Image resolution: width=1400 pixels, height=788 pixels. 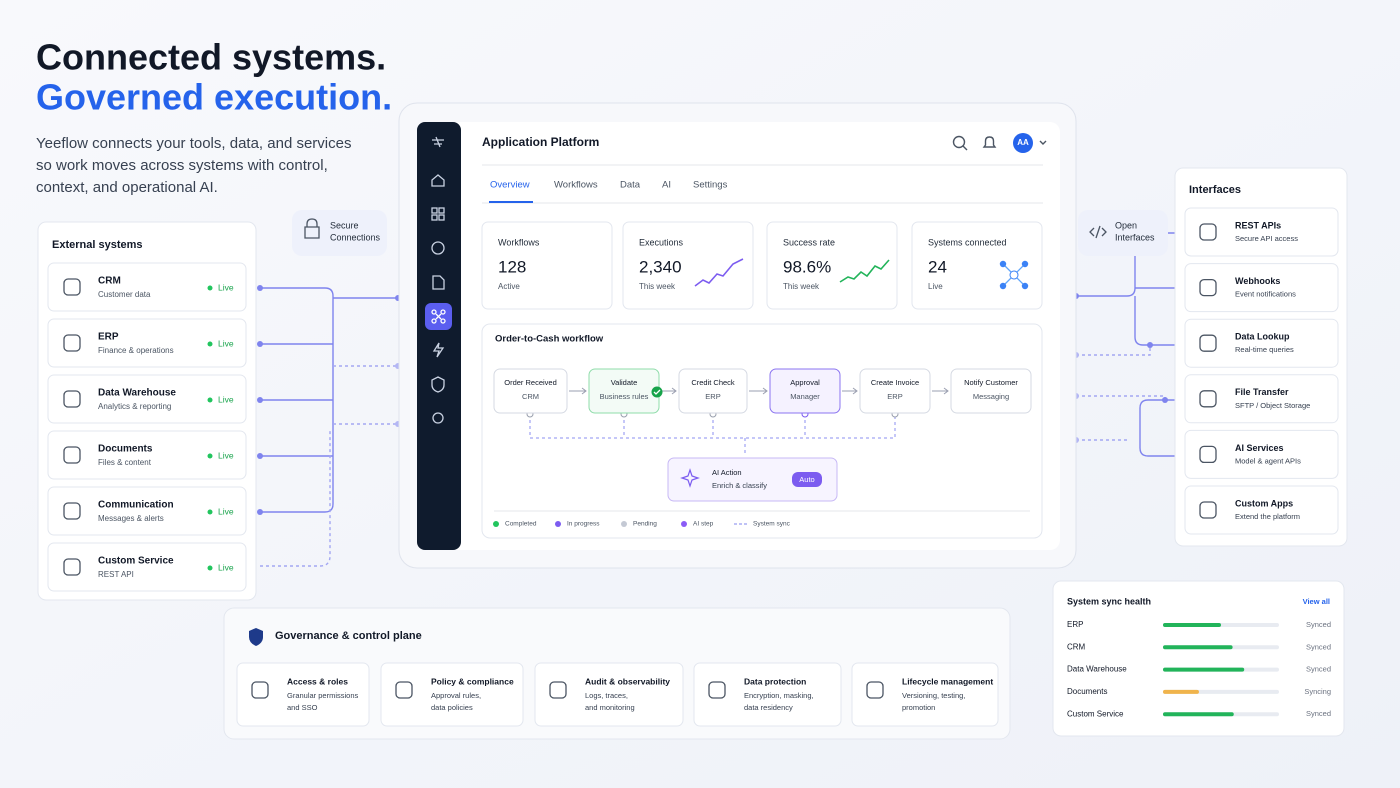 I want to click on legend-label: AI step, so click(x=703, y=524).